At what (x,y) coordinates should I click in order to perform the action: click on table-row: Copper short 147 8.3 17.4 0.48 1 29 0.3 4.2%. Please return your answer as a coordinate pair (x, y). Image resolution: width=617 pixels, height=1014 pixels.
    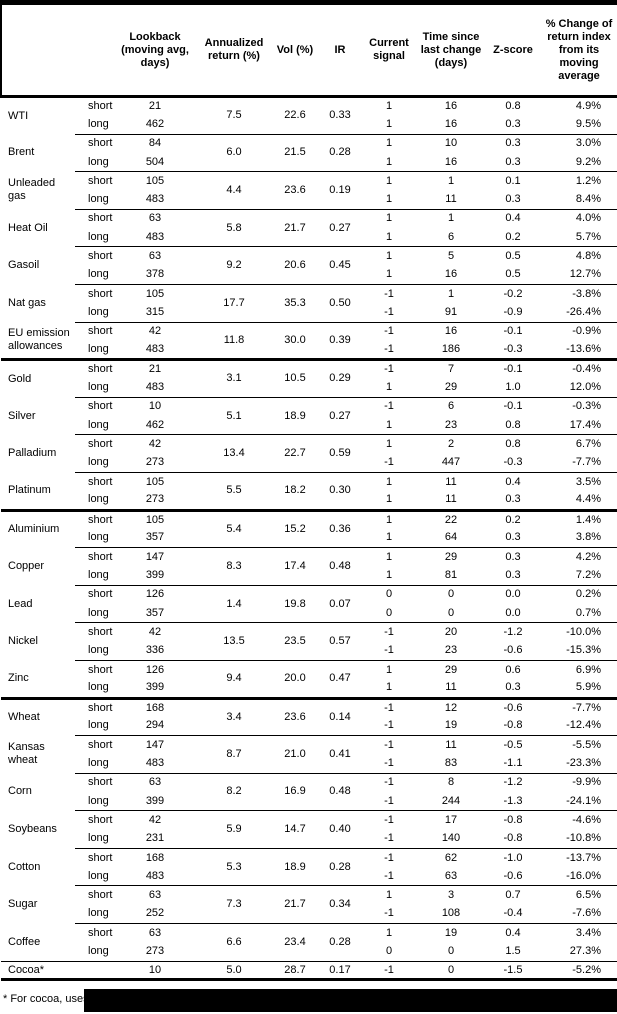
    Looking at the image, I should click on (309, 566).